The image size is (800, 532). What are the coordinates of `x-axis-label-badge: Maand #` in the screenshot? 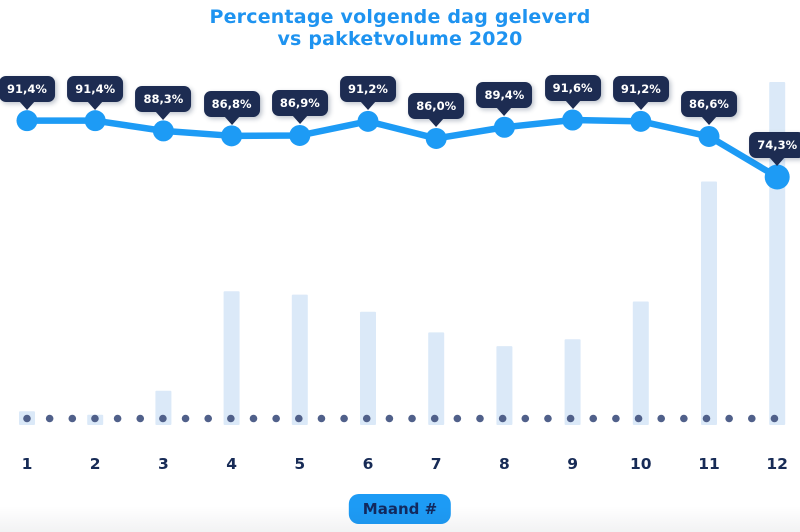 It's located at (400, 509).